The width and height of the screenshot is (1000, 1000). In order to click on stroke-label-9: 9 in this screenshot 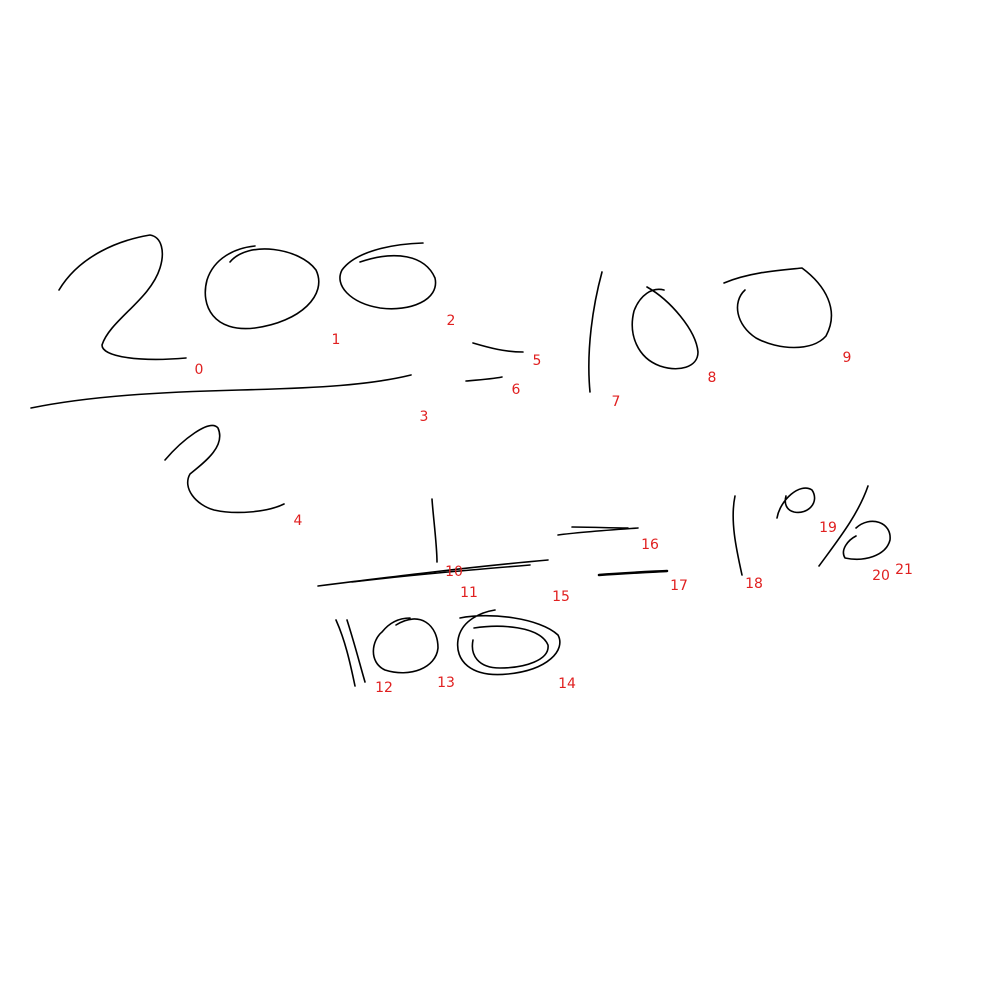, I will do `click(847, 358)`.